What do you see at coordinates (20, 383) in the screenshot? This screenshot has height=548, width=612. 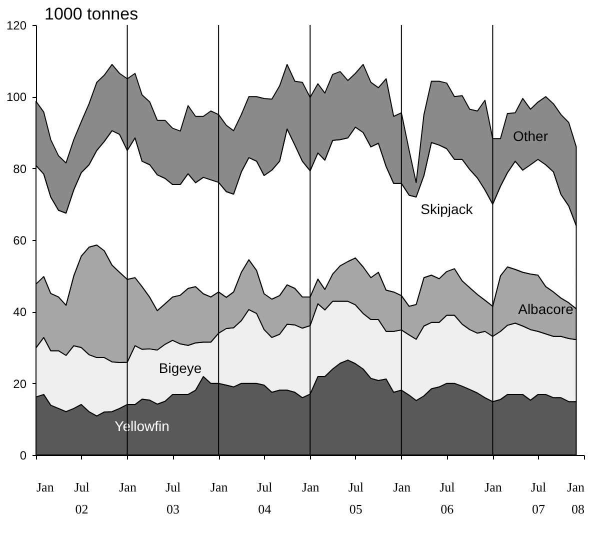 I see `y-tick-label: 20` at bounding box center [20, 383].